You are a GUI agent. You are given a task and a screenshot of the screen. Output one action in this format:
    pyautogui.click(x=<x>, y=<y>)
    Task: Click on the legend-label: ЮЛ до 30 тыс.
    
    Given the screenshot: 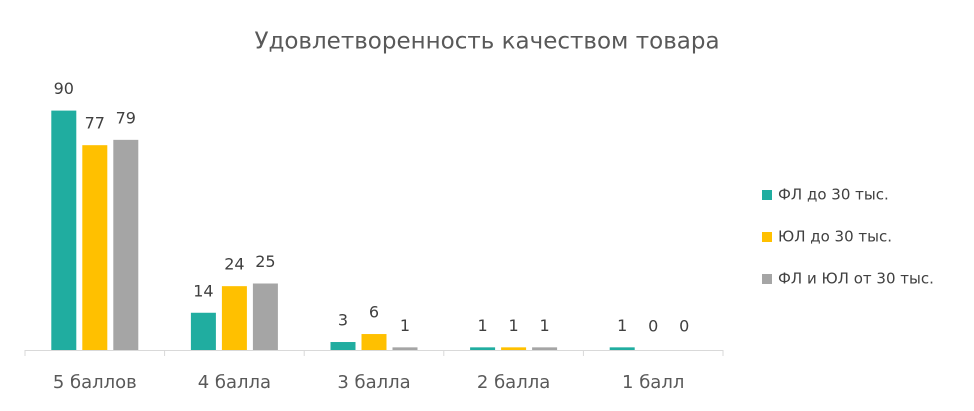 What is the action you would take?
    pyautogui.click(x=835, y=237)
    